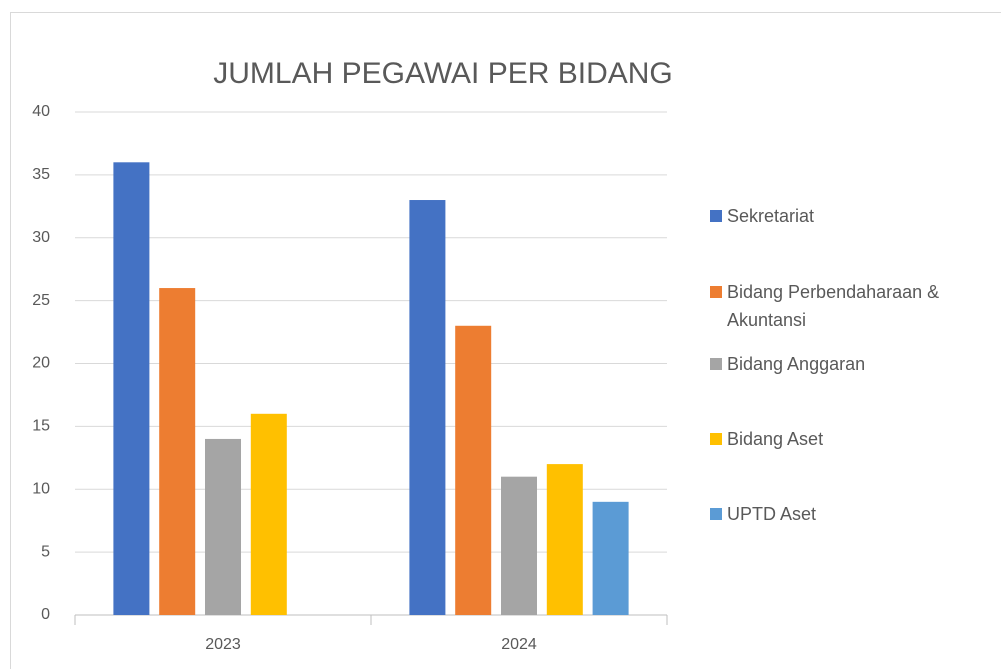  I want to click on legend-item: Bidang Perbendaharaan & Akuntansi, so click(855, 306).